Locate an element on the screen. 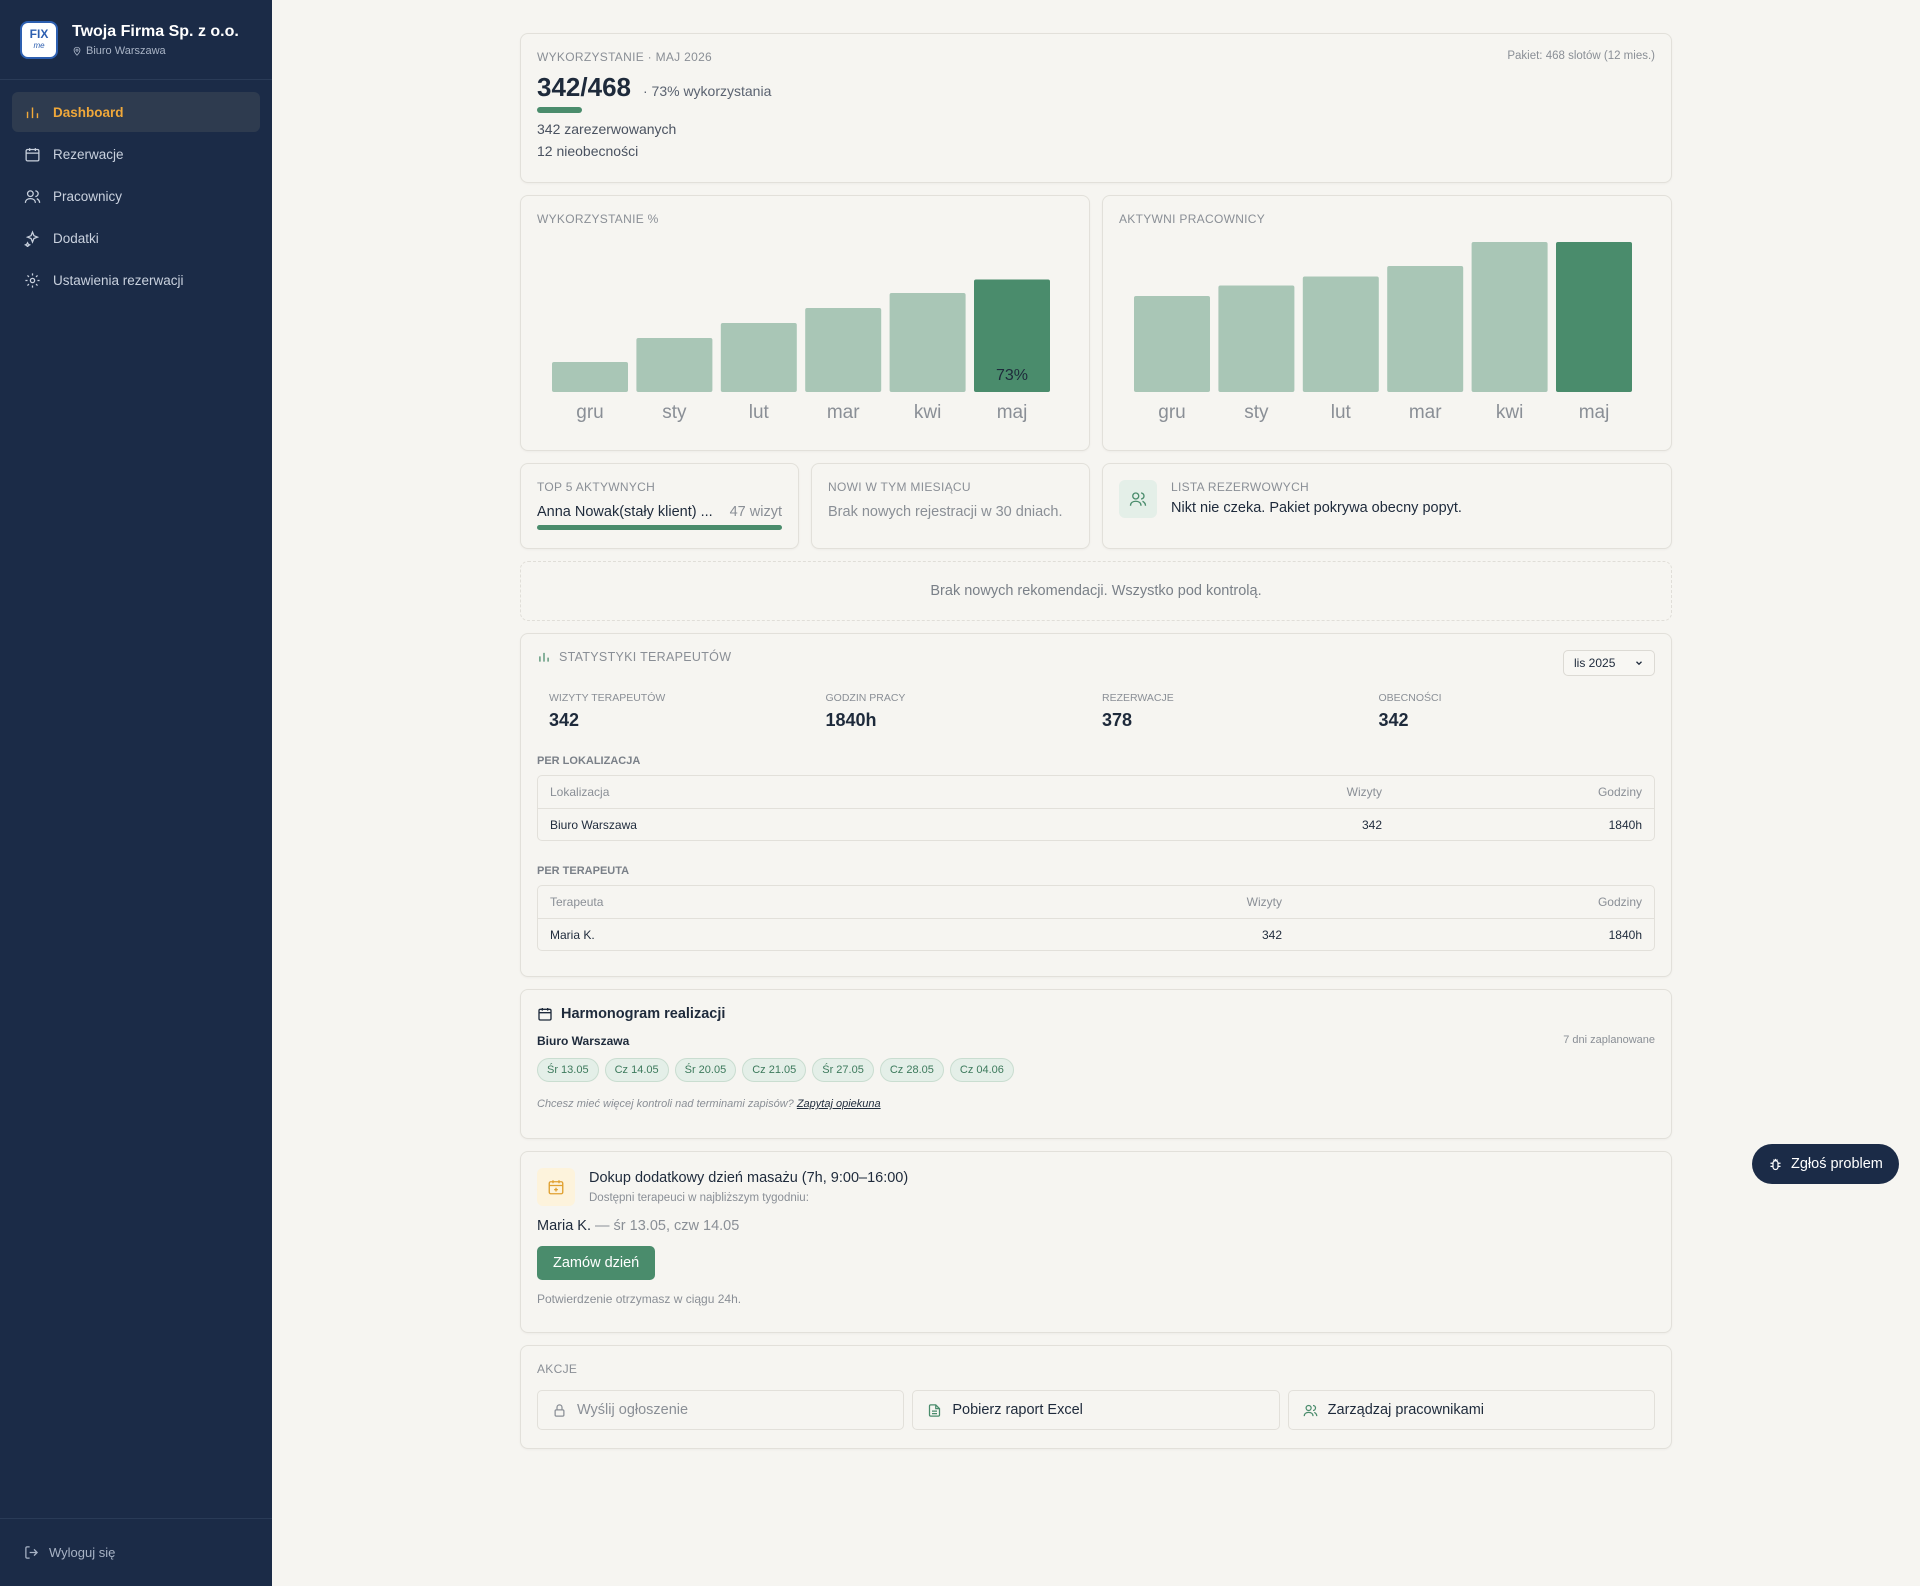  report-problem-button: Zgłoś problem is located at coordinates (1825, 1164).